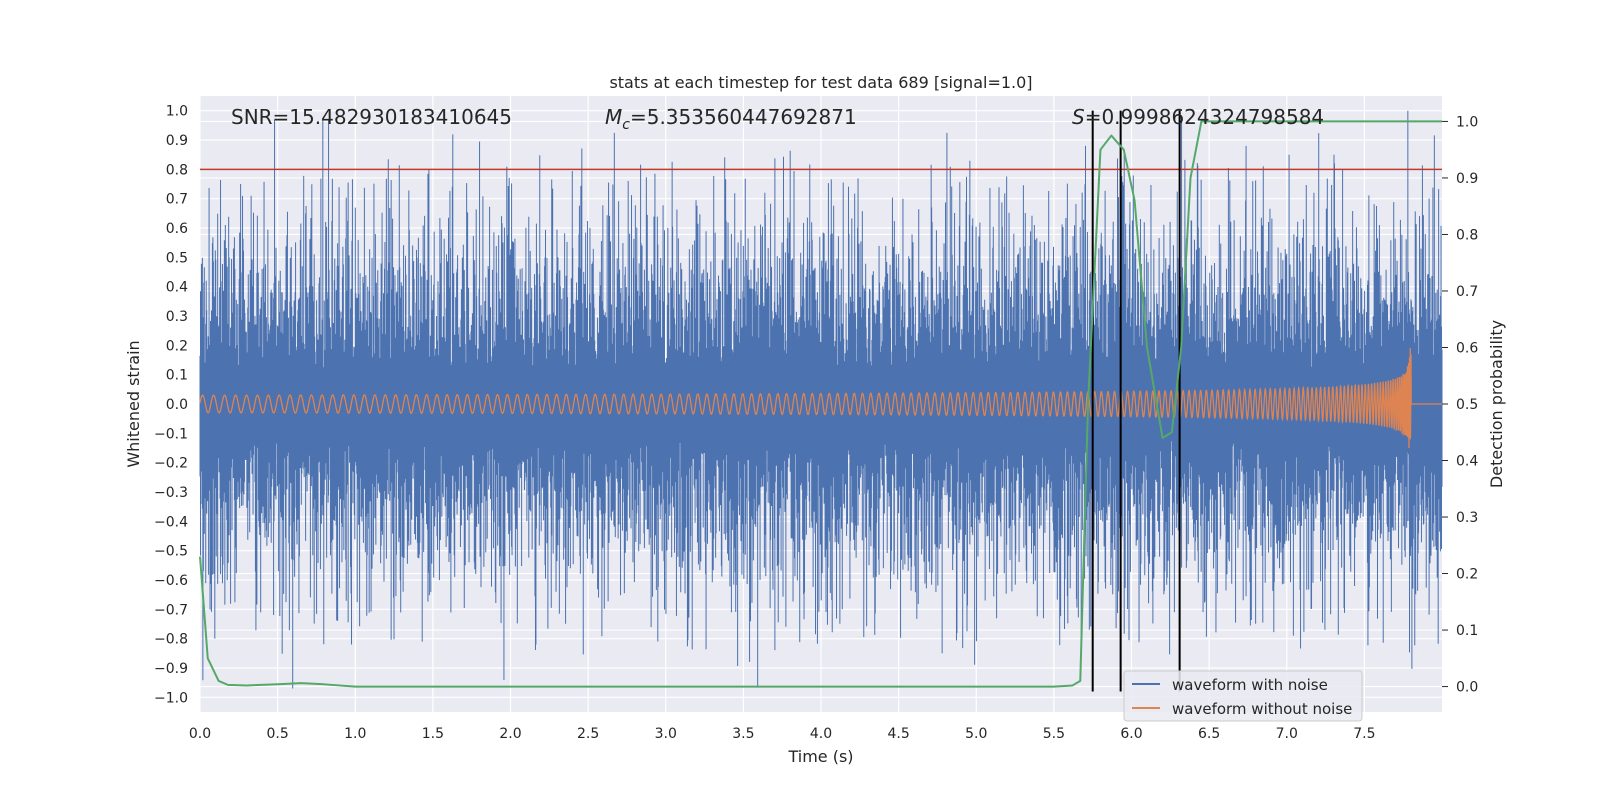 This screenshot has width=1600, height=800. What do you see at coordinates (177, 288) in the screenshot?
I see `y-tick-label: 0.4` at bounding box center [177, 288].